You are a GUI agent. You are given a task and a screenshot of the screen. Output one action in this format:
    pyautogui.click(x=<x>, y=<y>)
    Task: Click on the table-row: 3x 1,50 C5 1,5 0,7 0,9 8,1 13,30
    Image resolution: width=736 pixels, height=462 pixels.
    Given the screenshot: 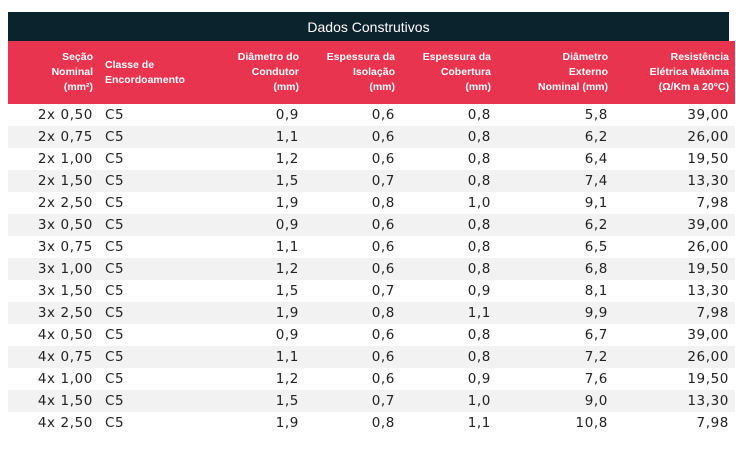 What is the action you would take?
    pyautogui.click(x=371, y=291)
    